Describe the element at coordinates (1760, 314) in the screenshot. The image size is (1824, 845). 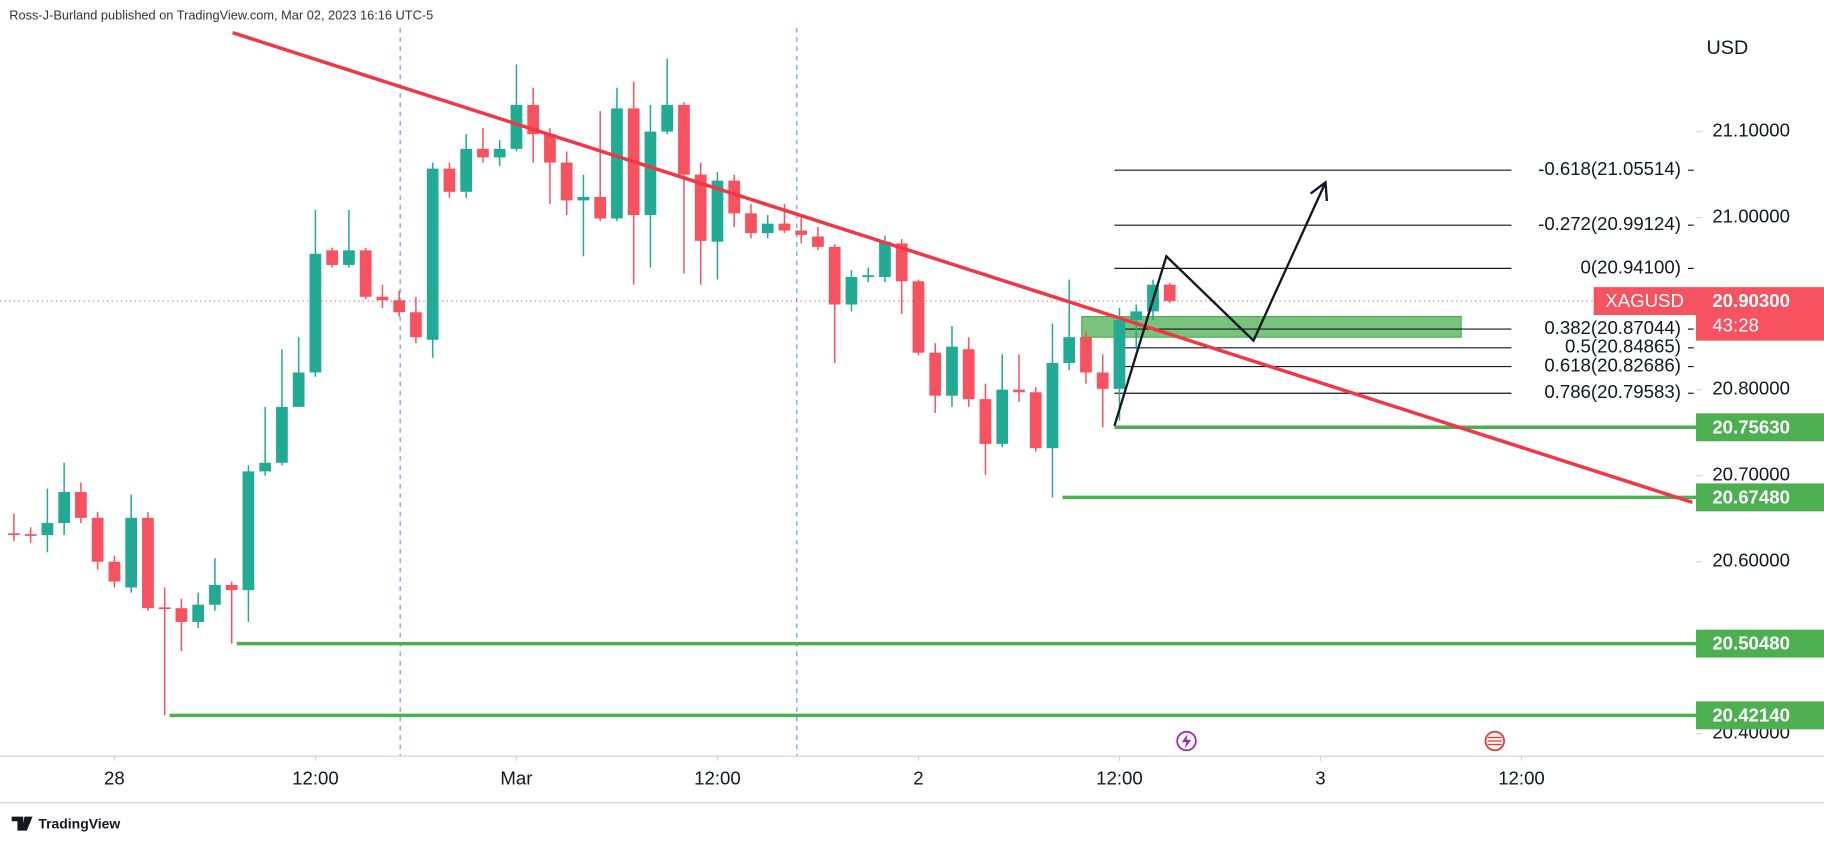
I see `price-tag` at that location.